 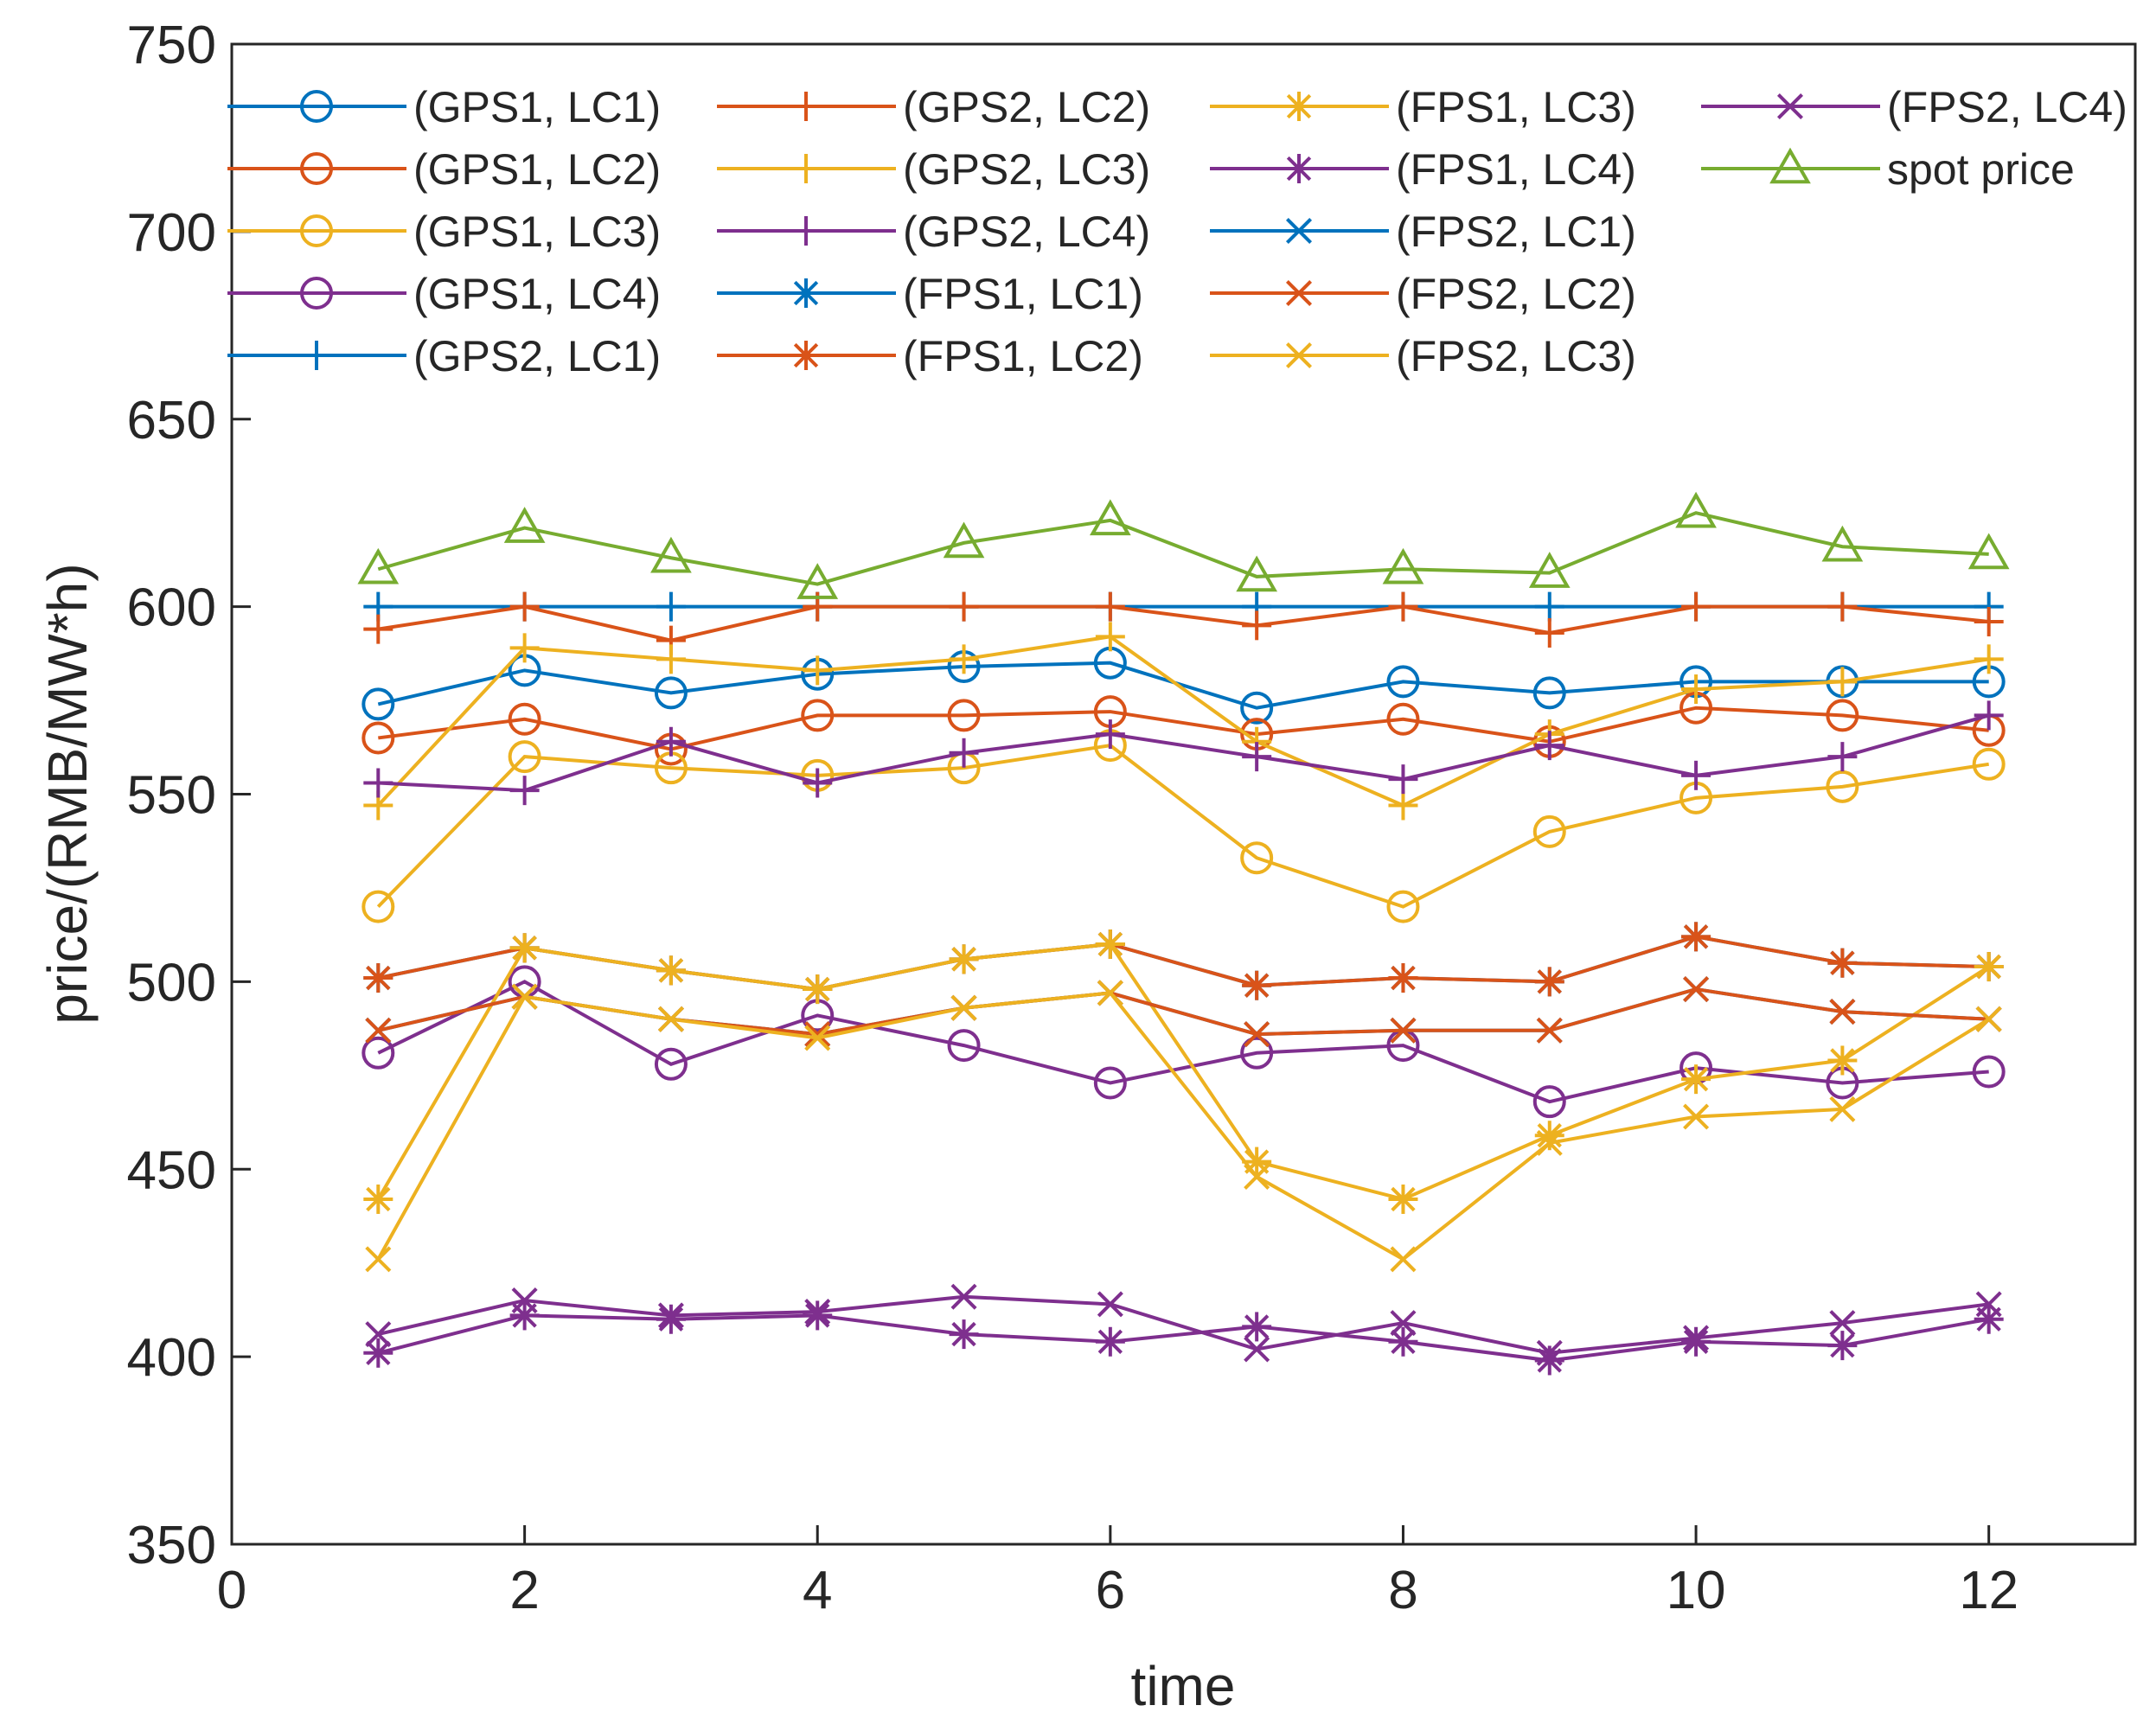 I want to click on y-tick-label: 400, so click(x=171, y=1358).